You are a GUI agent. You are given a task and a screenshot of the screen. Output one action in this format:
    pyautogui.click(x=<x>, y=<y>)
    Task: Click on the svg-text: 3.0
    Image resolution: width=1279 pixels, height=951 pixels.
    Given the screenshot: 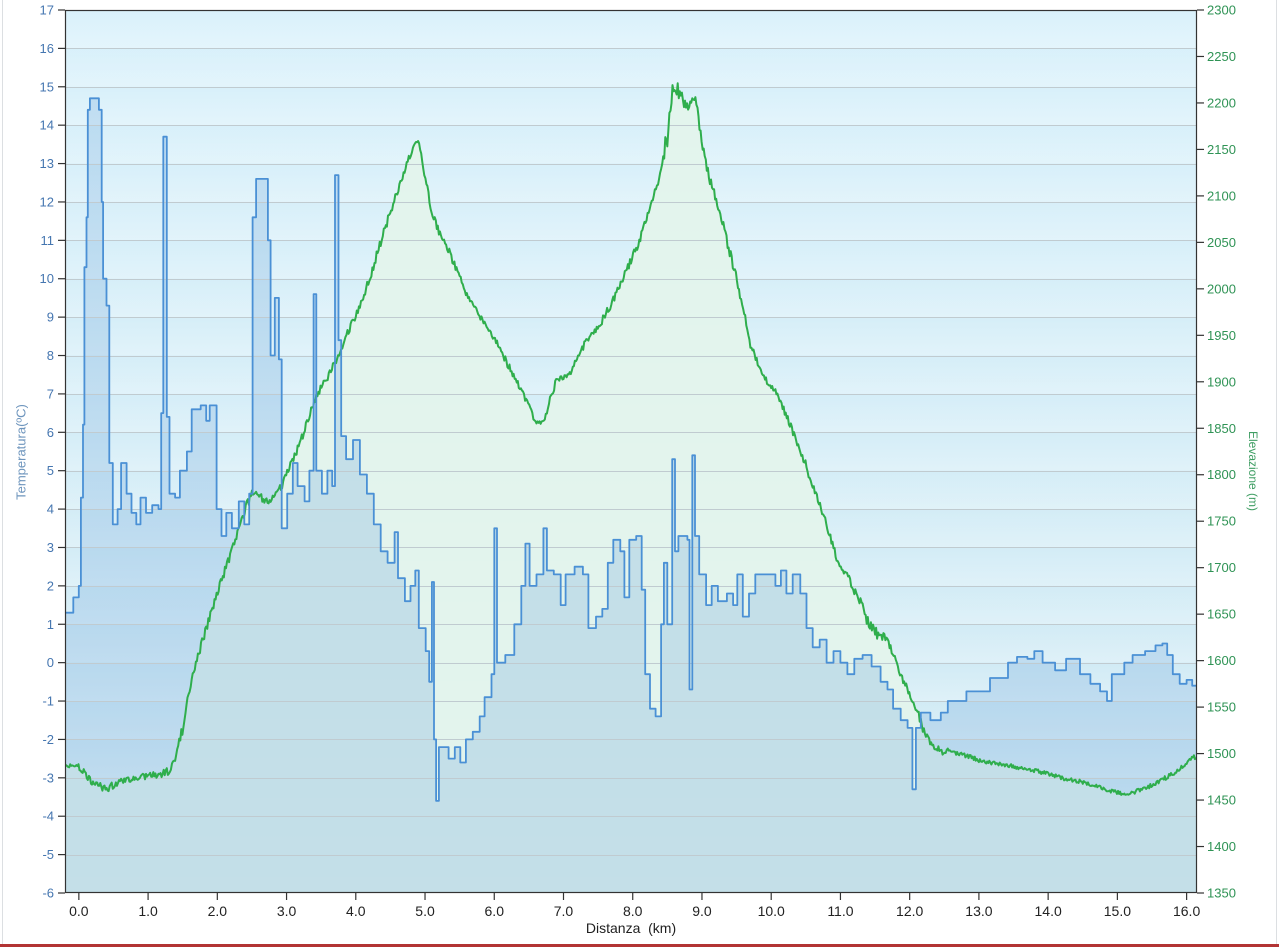 What is the action you would take?
    pyautogui.click(x=287, y=911)
    